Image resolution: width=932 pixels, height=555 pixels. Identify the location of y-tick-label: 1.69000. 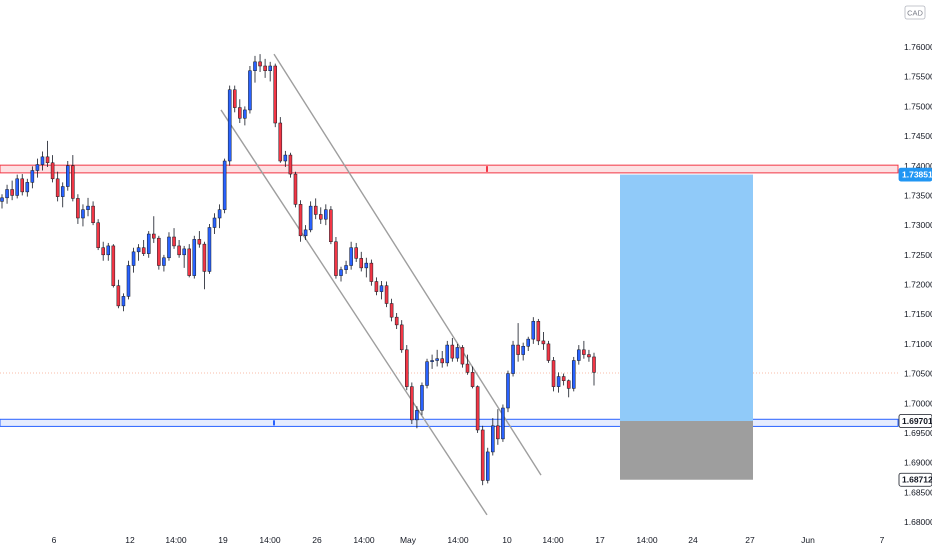
(918, 463).